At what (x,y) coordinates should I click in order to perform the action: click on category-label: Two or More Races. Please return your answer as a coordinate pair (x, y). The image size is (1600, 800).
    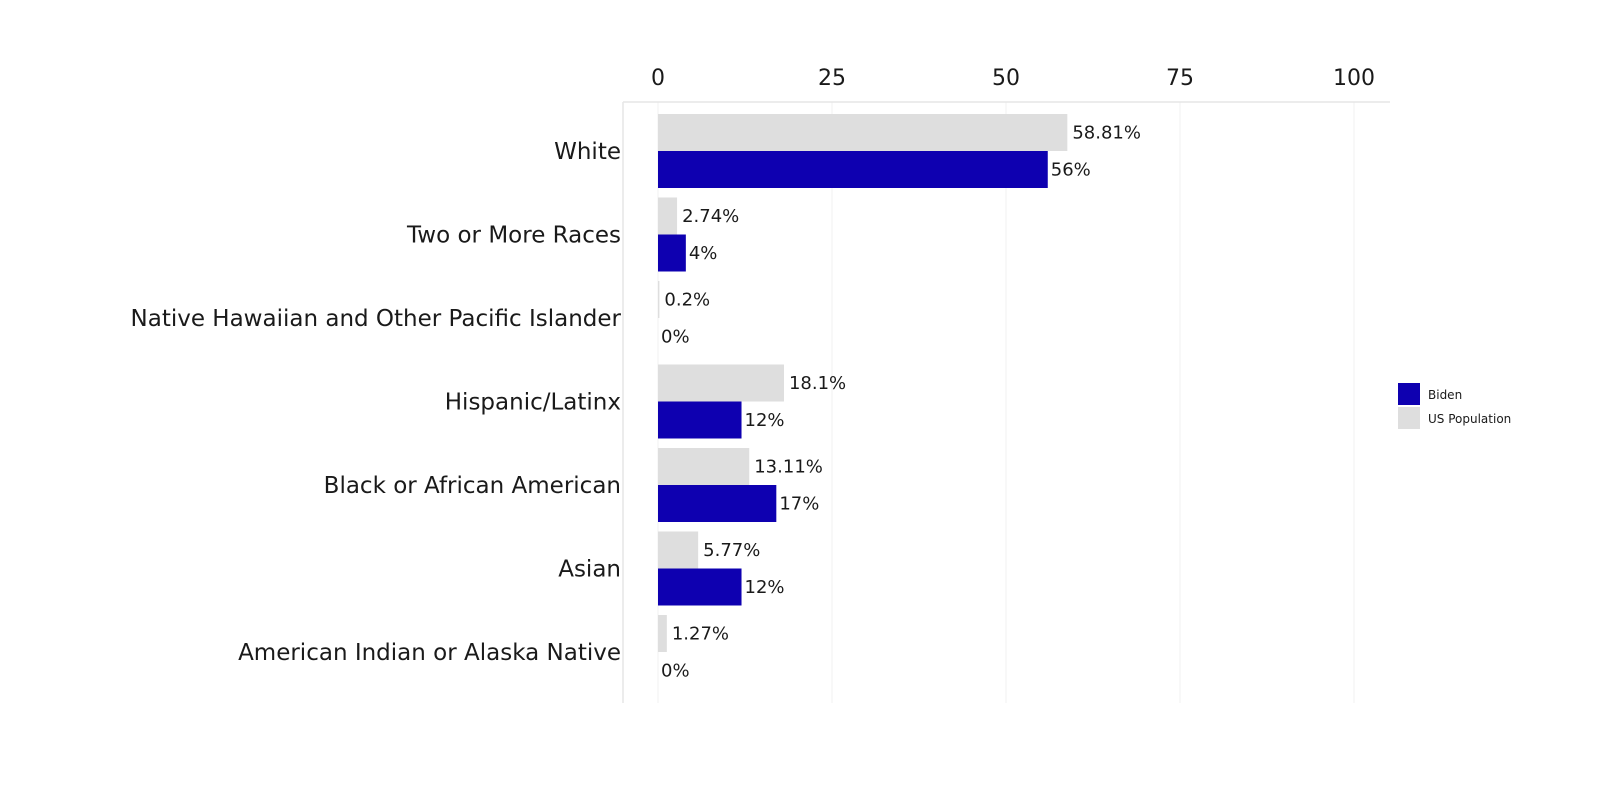
    Looking at the image, I should click on (513, 236).